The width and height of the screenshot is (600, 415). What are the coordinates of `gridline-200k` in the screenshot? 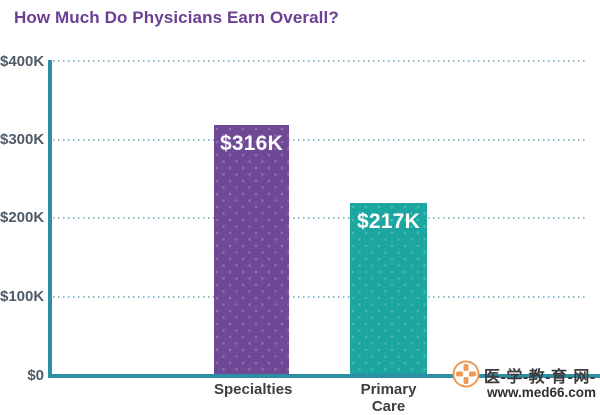 It's located at (320, 218).